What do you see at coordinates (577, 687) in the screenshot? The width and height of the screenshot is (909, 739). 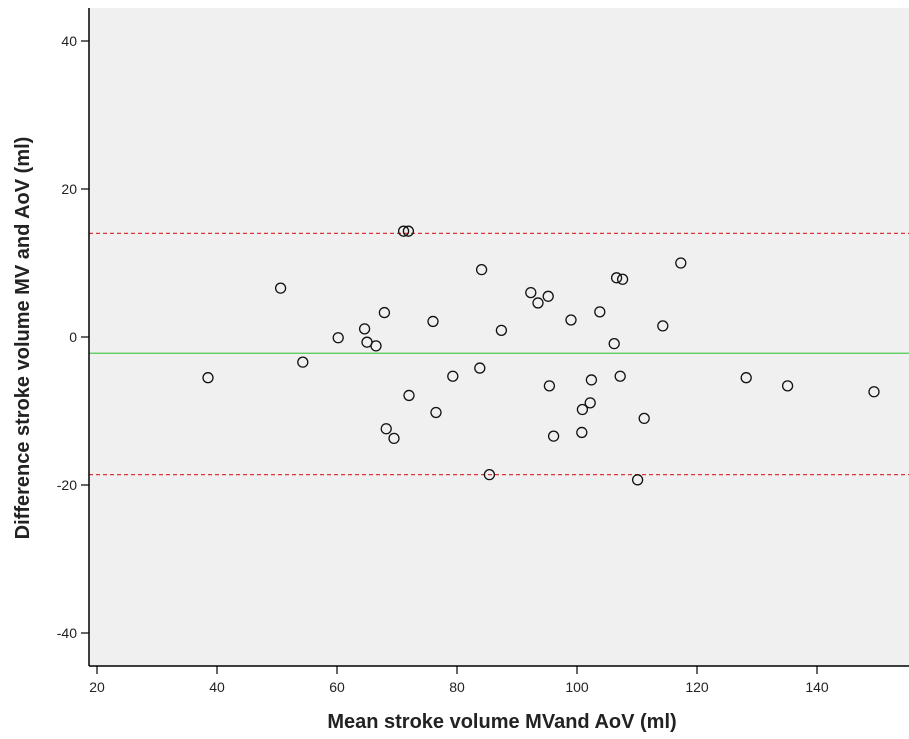 I see `x-tick-label: 100` at bounding box center [577, 687].